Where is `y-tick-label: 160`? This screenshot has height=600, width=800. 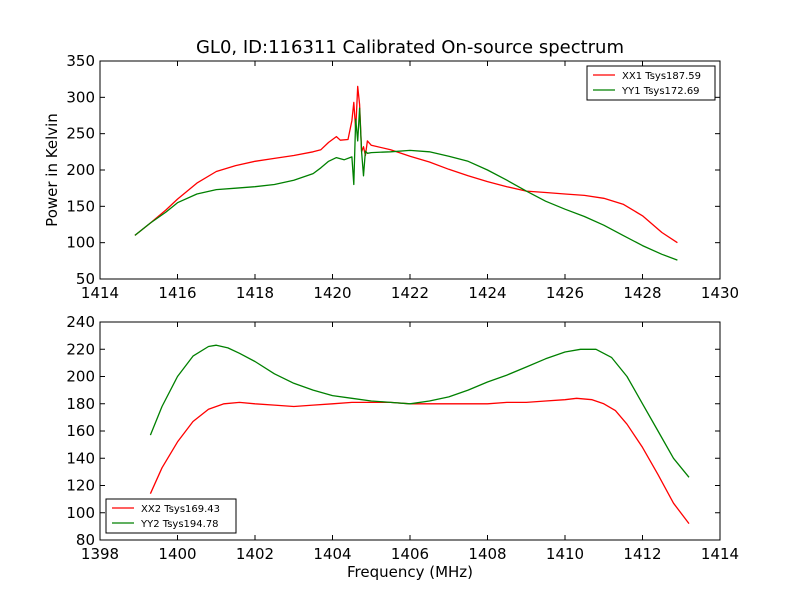 y-tick-label: 160 is located at coordinates (80, 431).